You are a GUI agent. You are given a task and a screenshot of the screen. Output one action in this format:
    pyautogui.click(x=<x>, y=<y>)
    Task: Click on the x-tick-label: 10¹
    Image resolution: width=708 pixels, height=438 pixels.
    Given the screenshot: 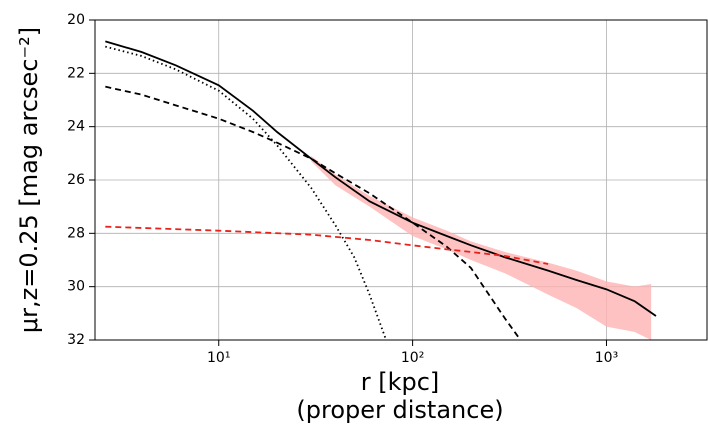 What is the action you would take?
    pyautogui.click(x=218, y=358)
    